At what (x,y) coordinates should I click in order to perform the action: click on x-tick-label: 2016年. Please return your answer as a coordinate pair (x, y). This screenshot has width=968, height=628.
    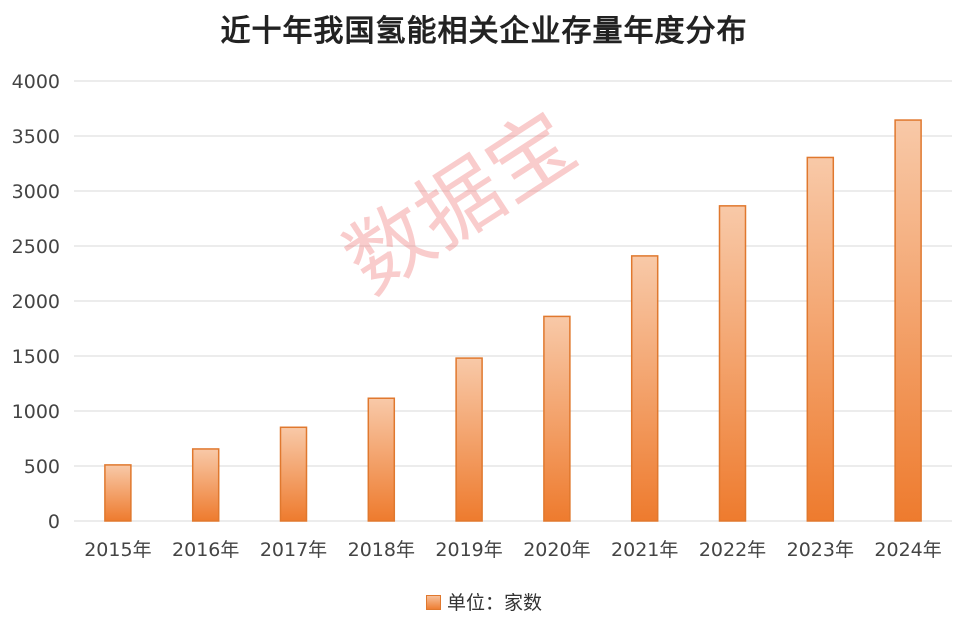
    Looking at the image, I should click on (205, 550).